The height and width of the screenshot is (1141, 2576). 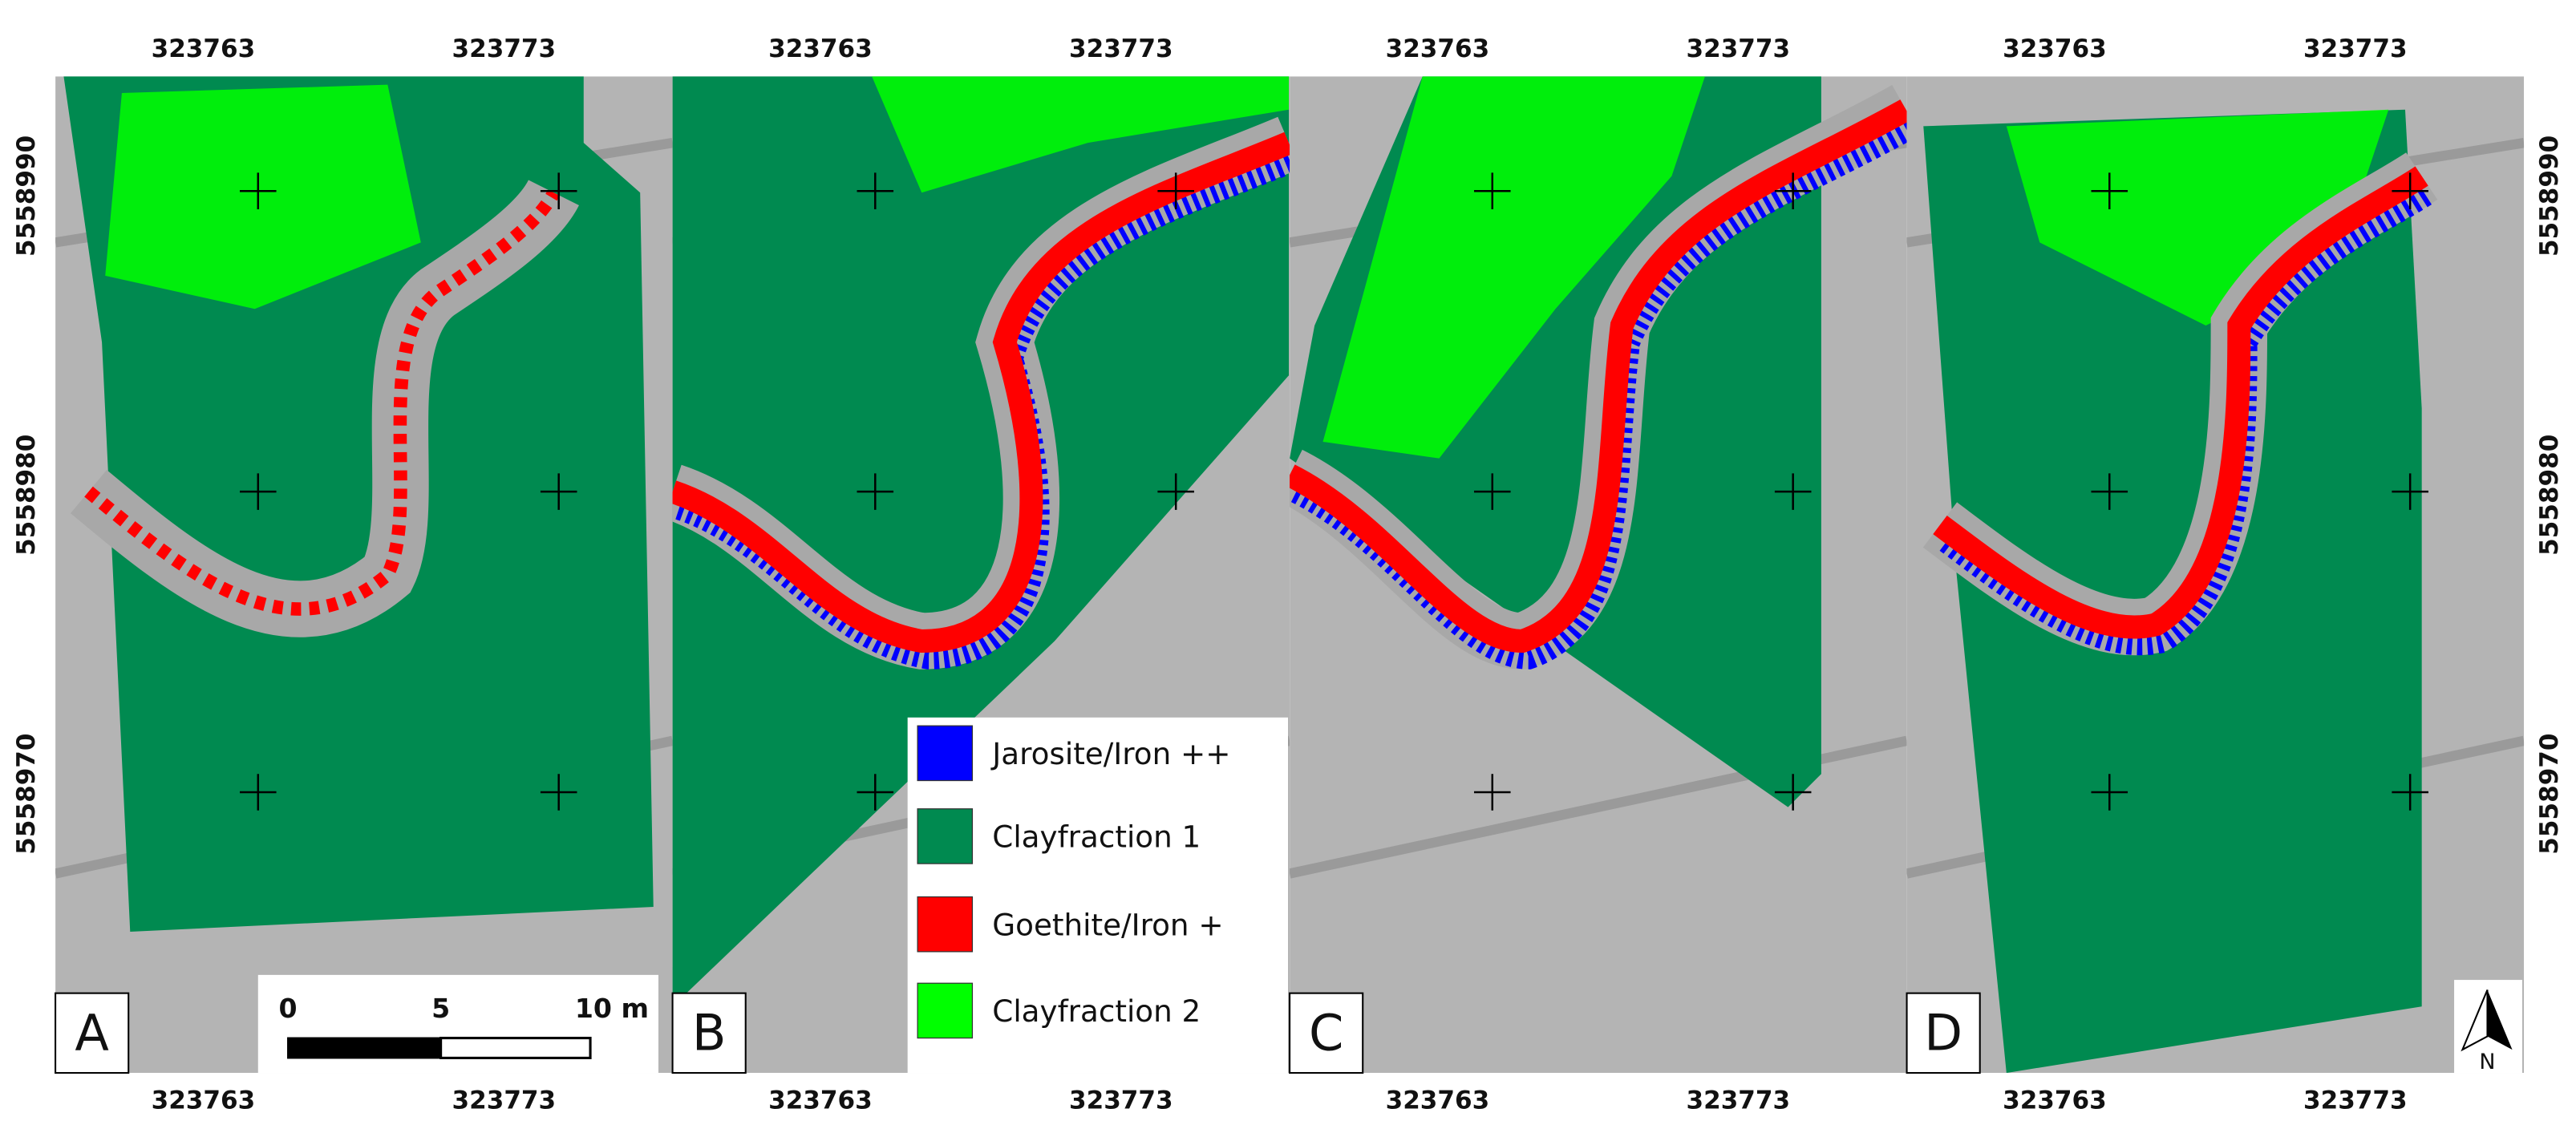 I want to click on legend-label: Goethite/Iron +, so click(x=1107, y=924).